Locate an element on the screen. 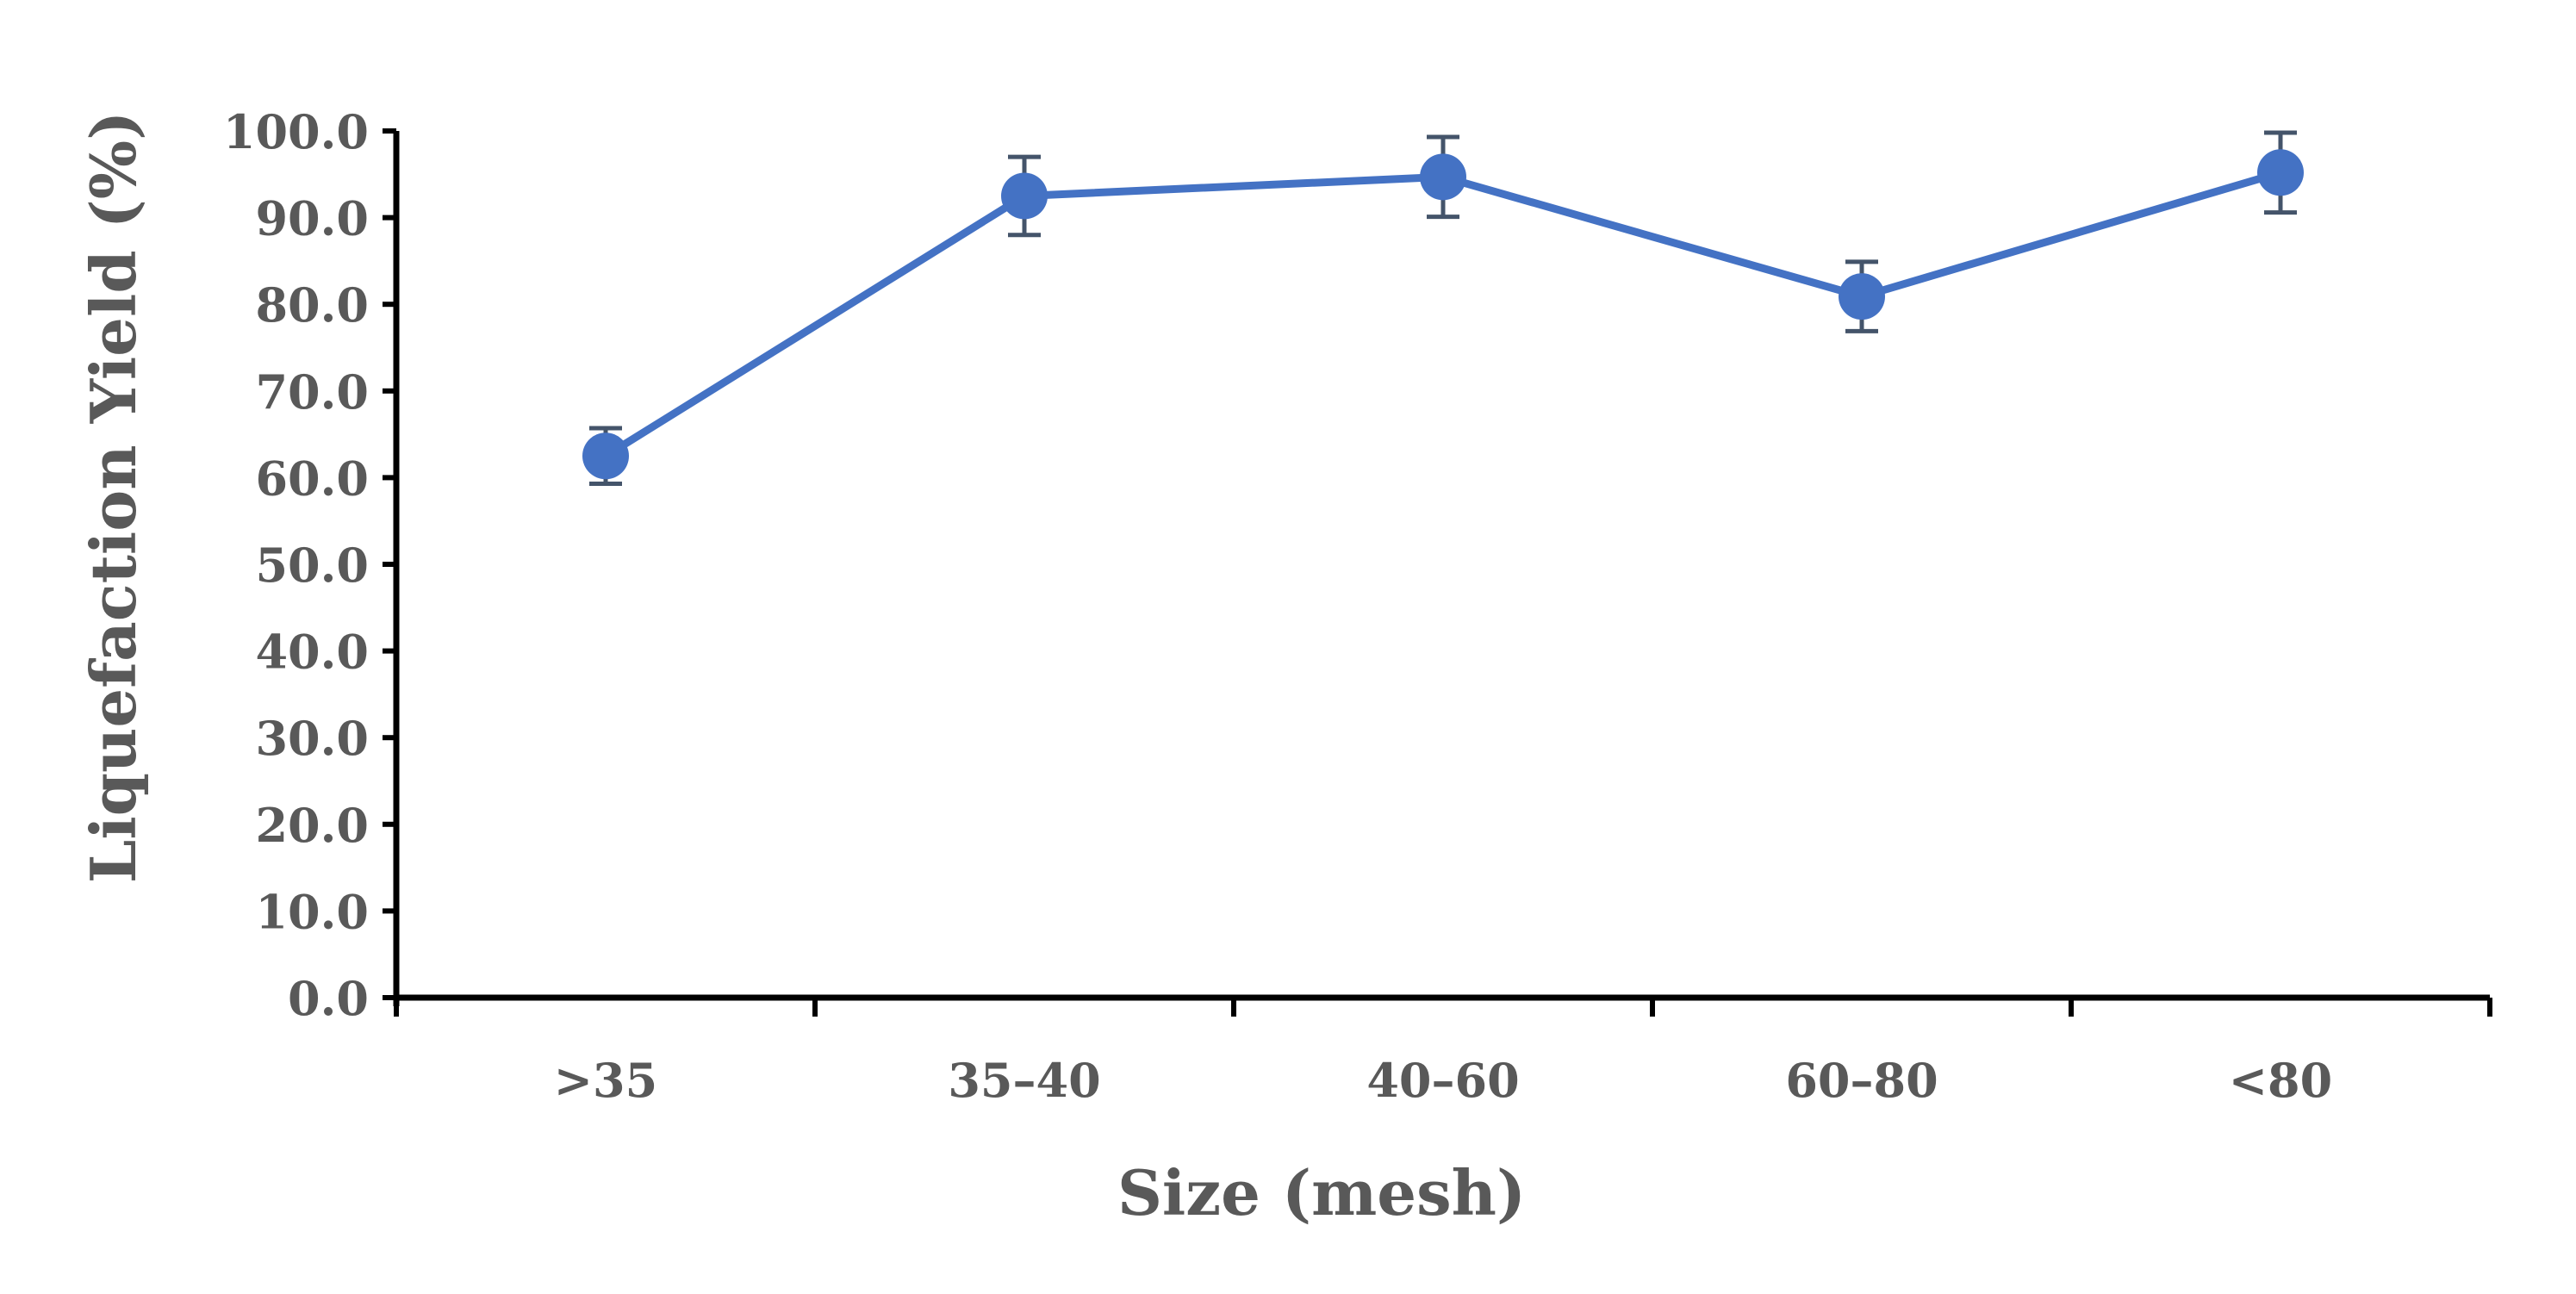 The width and height of the screenshot is (2576, 1294). y-tick-label: 0.0 is located at coordinates (329, 998).